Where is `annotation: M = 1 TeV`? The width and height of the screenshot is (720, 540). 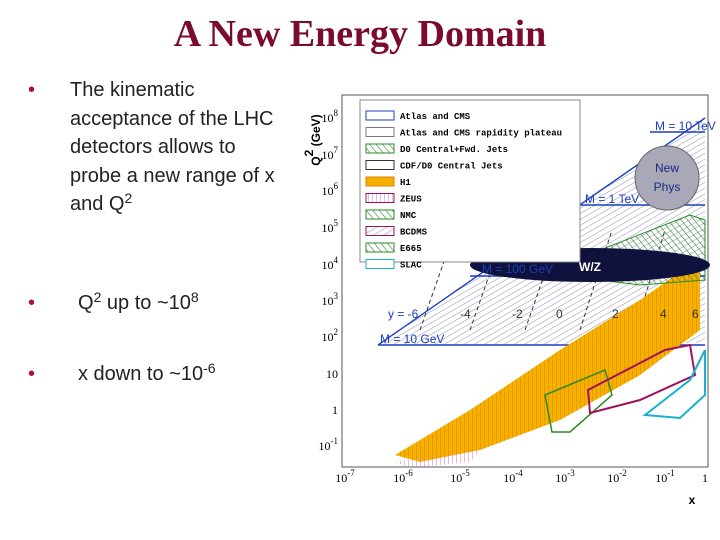
annotation: M = 1 TeV is located at coordinates (612, 199).